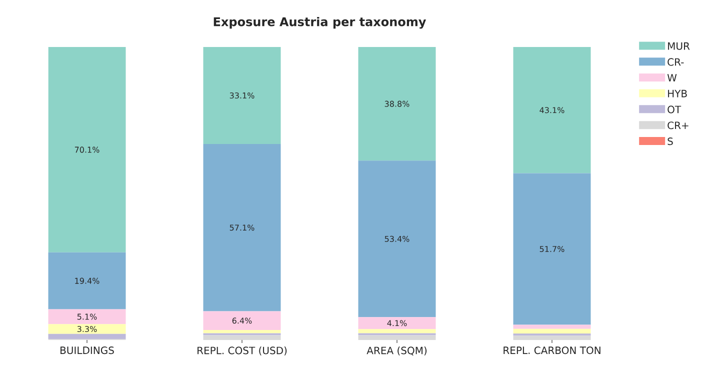  Describe the element at coordinates (320, 22) in the screenshot. I see `chart-title: Exposure Austria per taxonomy` at that location.